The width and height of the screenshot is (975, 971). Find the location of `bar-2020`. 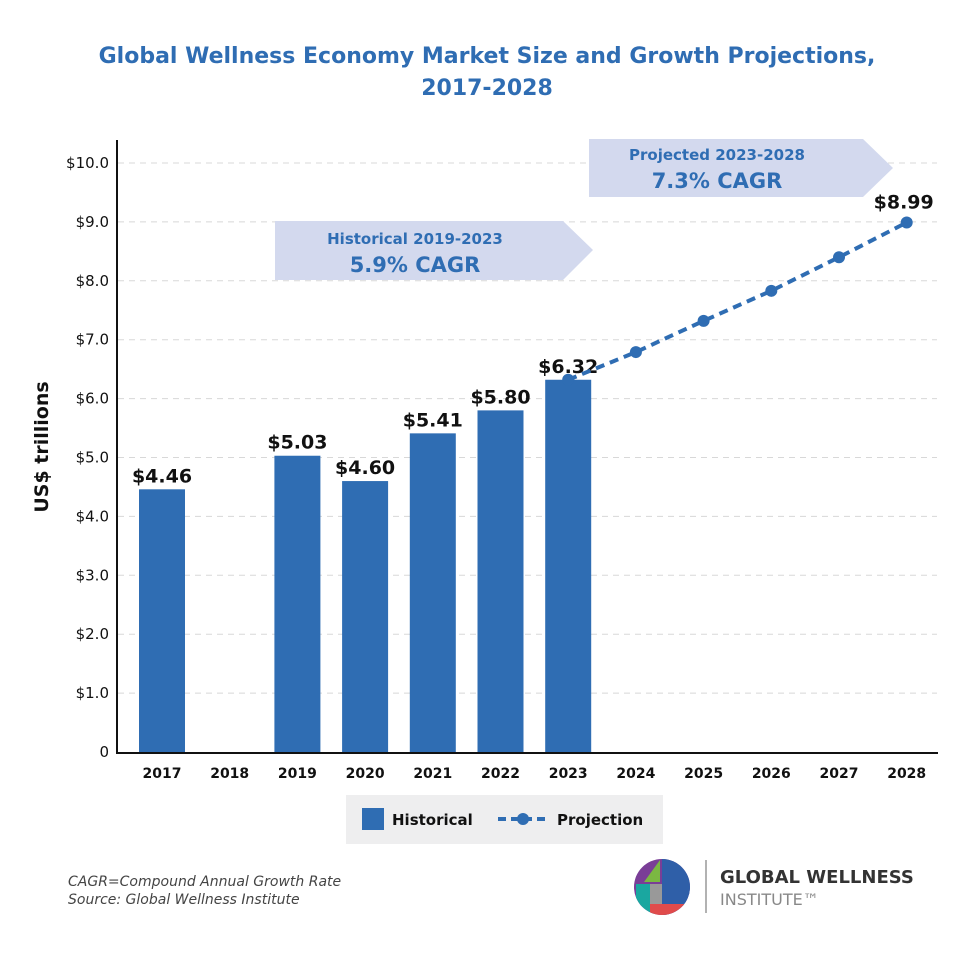

bar-2020 is located at coordinates (365, 616).